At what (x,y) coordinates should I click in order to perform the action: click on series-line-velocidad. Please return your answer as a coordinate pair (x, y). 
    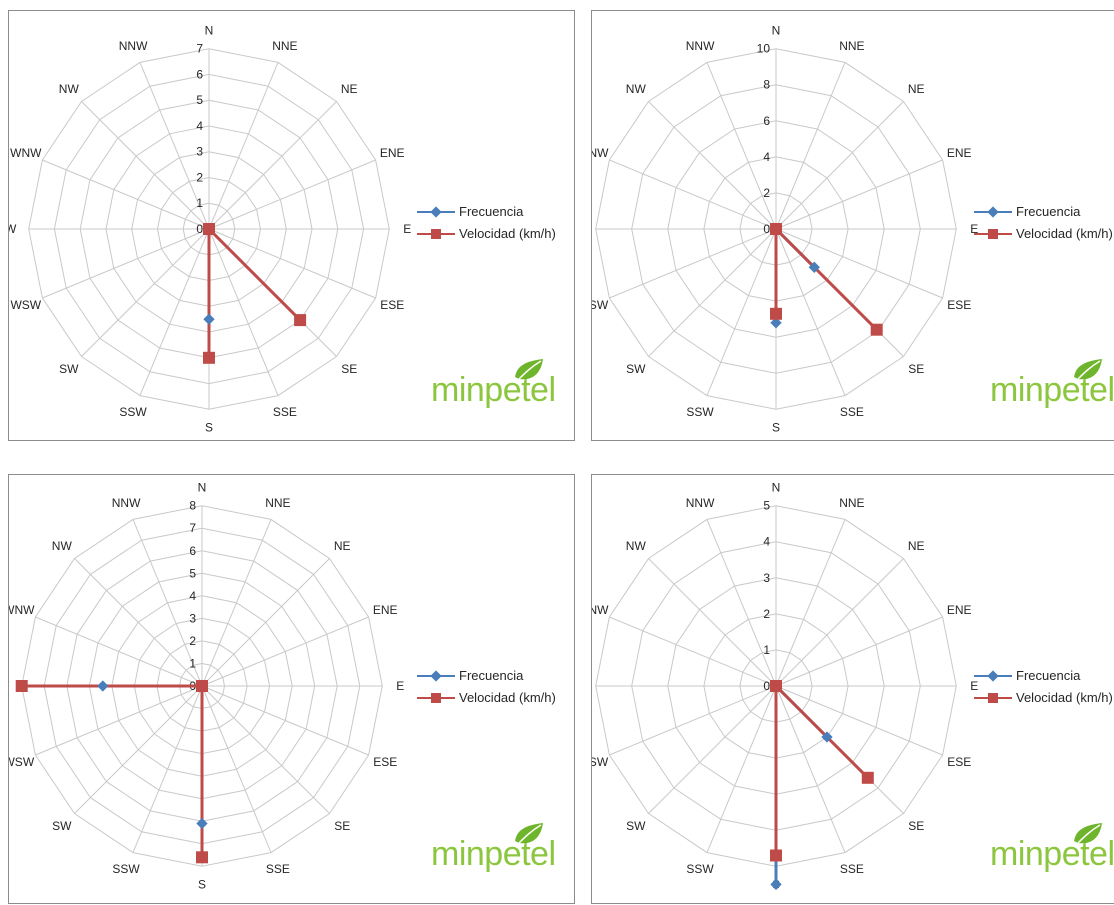
    Looking at the image, I should click on (112, 771).